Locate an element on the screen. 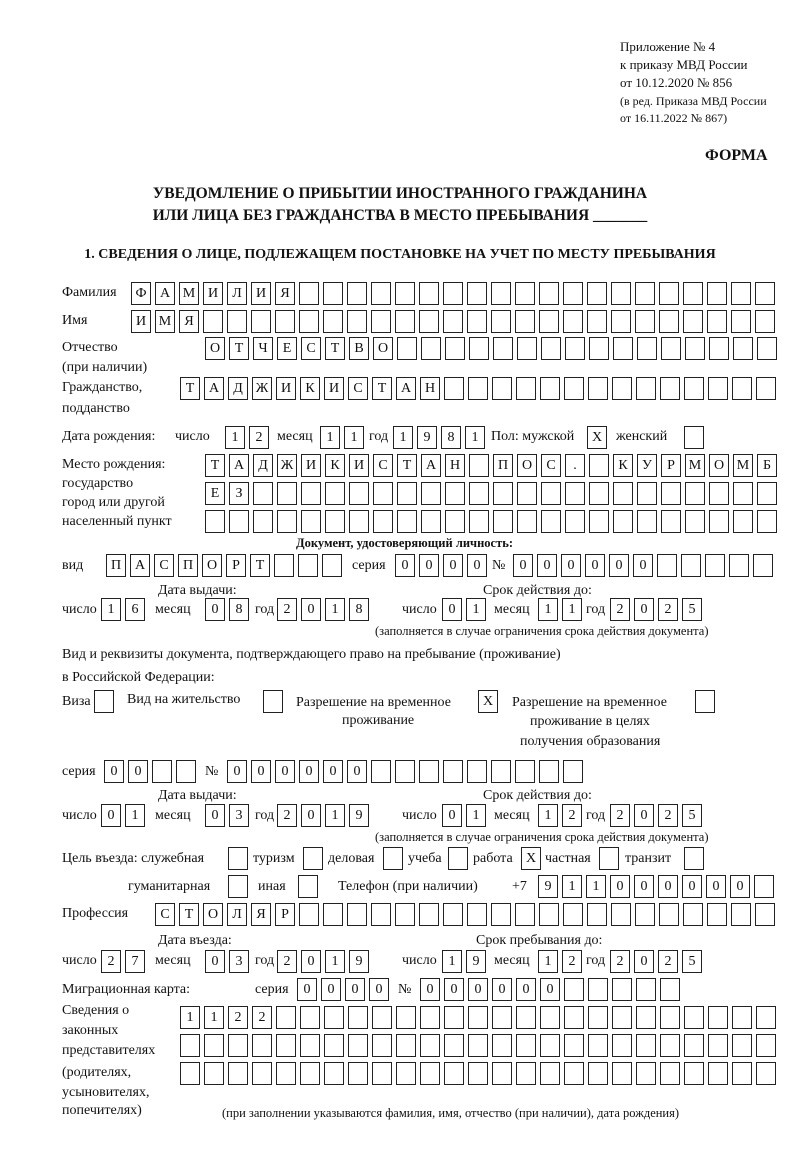 The height and width of the screenshot is (1163, 800). char-box: Р is located at coordinates (236, 565).